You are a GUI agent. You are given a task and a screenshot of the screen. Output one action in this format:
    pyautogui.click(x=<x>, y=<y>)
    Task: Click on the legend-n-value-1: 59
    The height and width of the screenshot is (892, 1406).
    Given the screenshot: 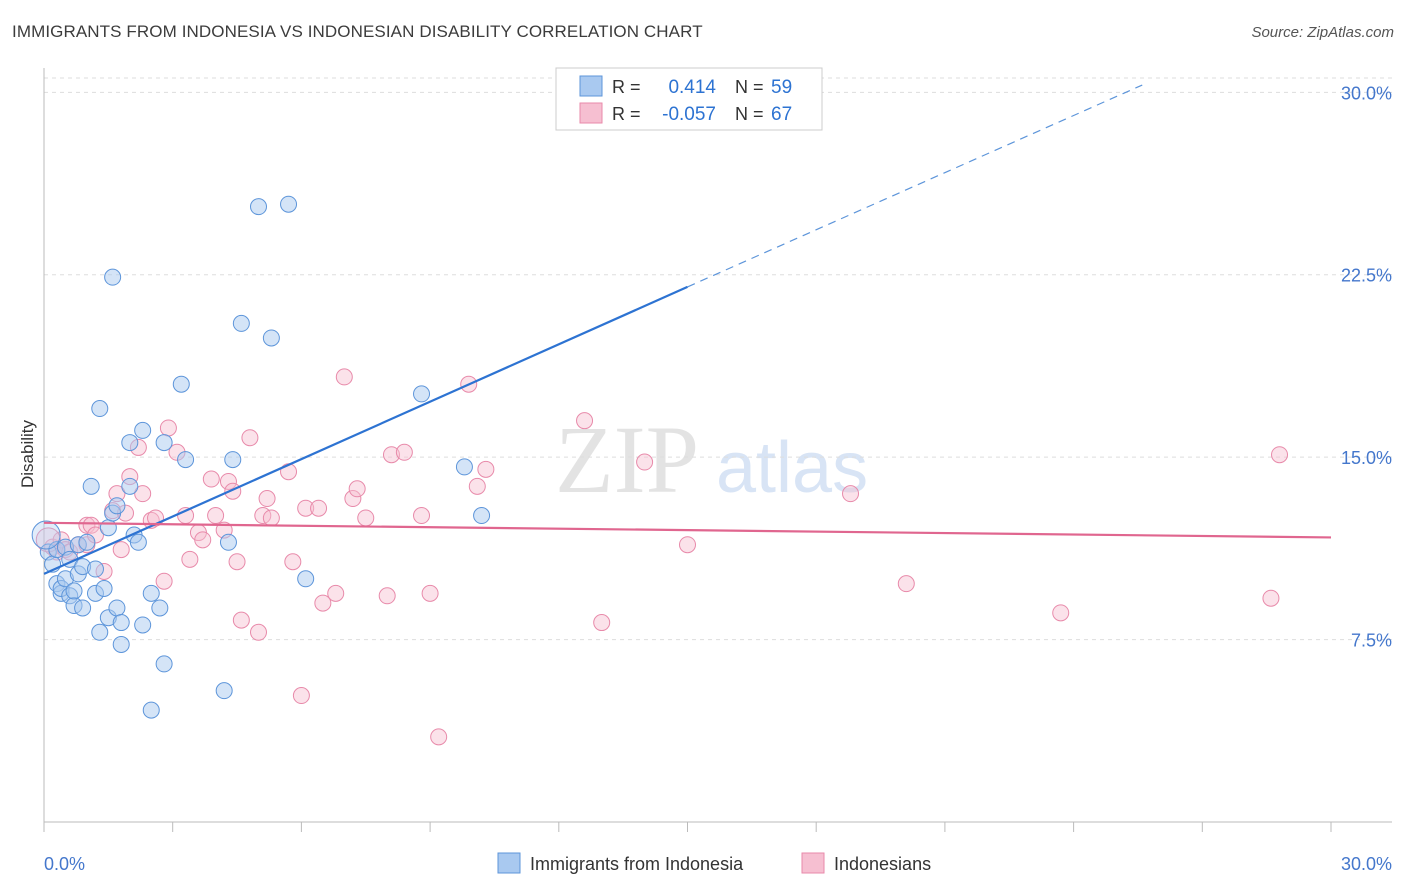 What is the action you would take?
    pyautogui.click(x=781, y=87)
    